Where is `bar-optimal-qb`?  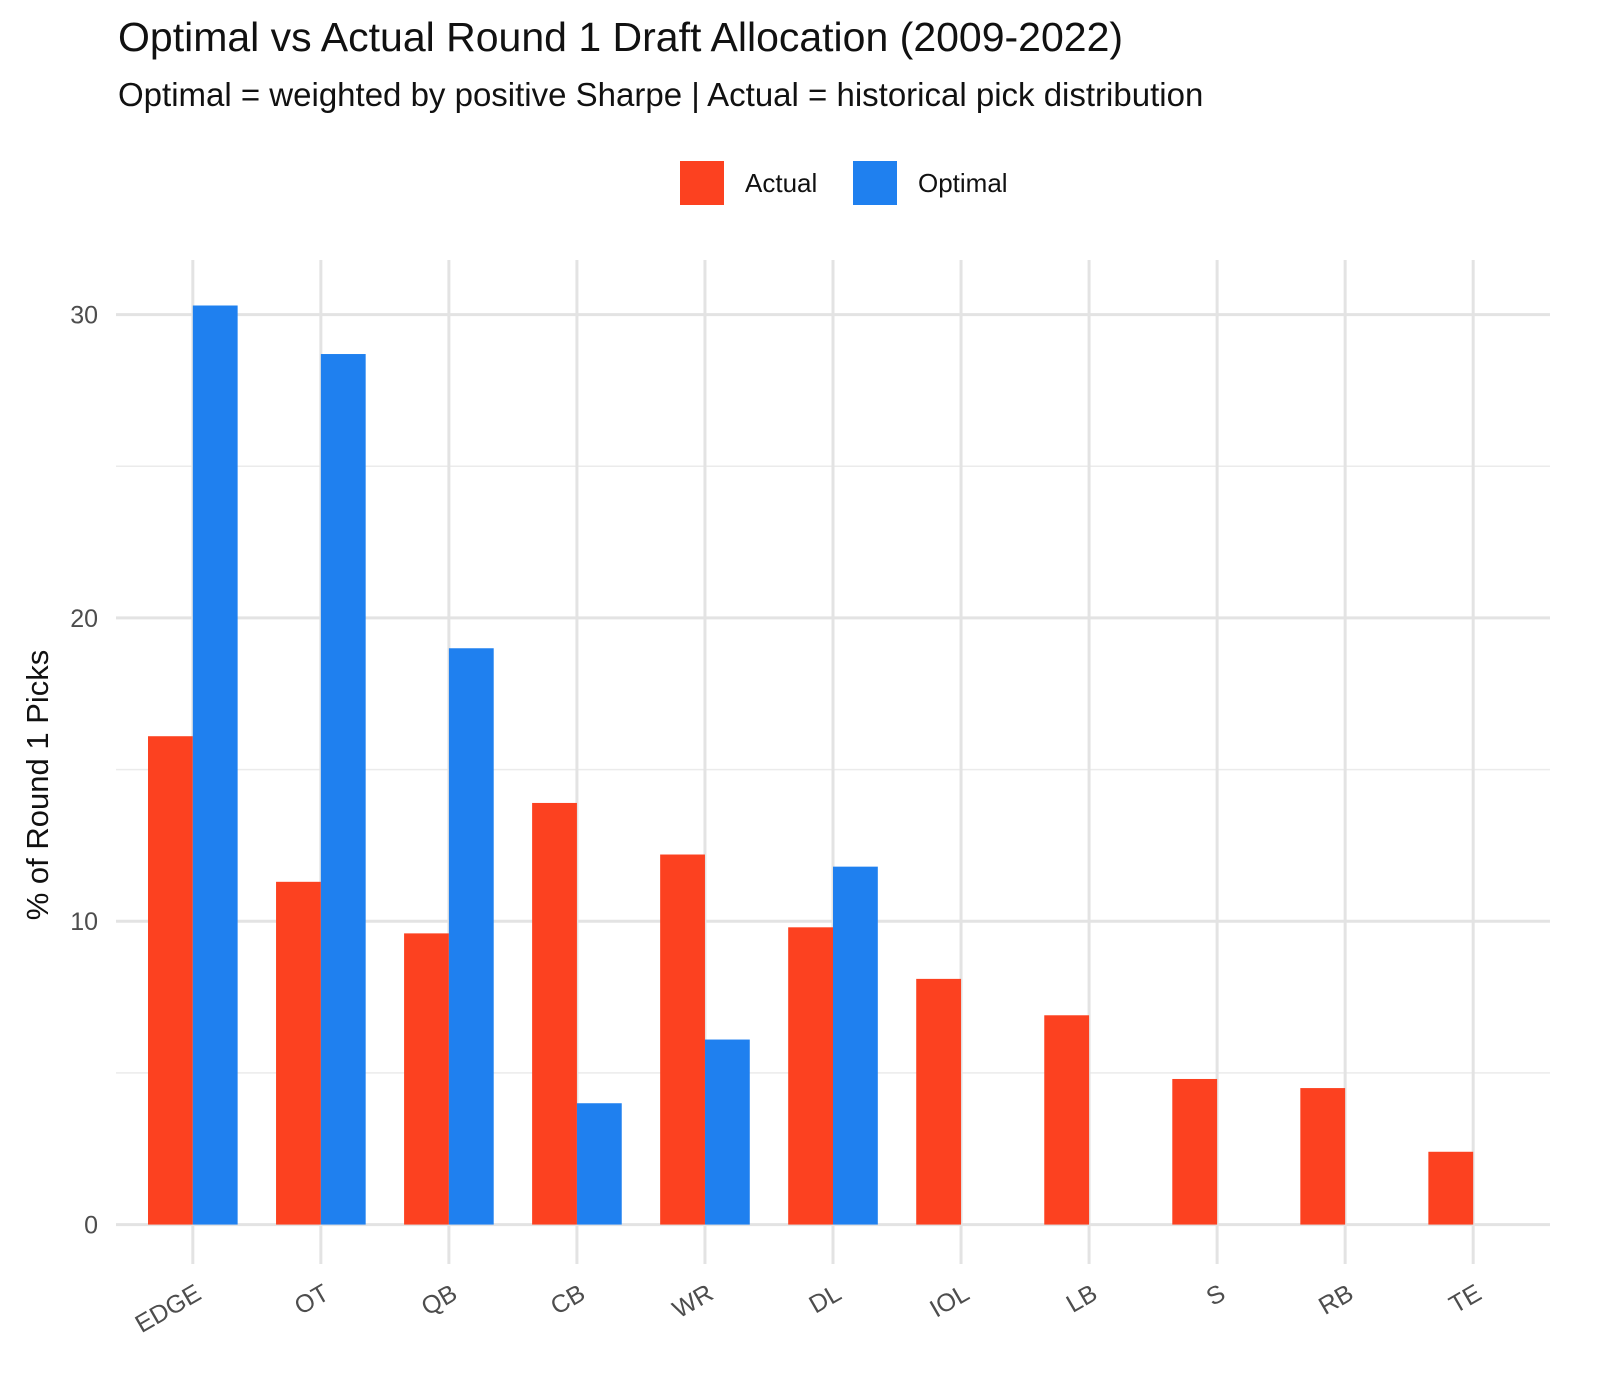 bar-optimal-qb is located at coordinates (471, 936).